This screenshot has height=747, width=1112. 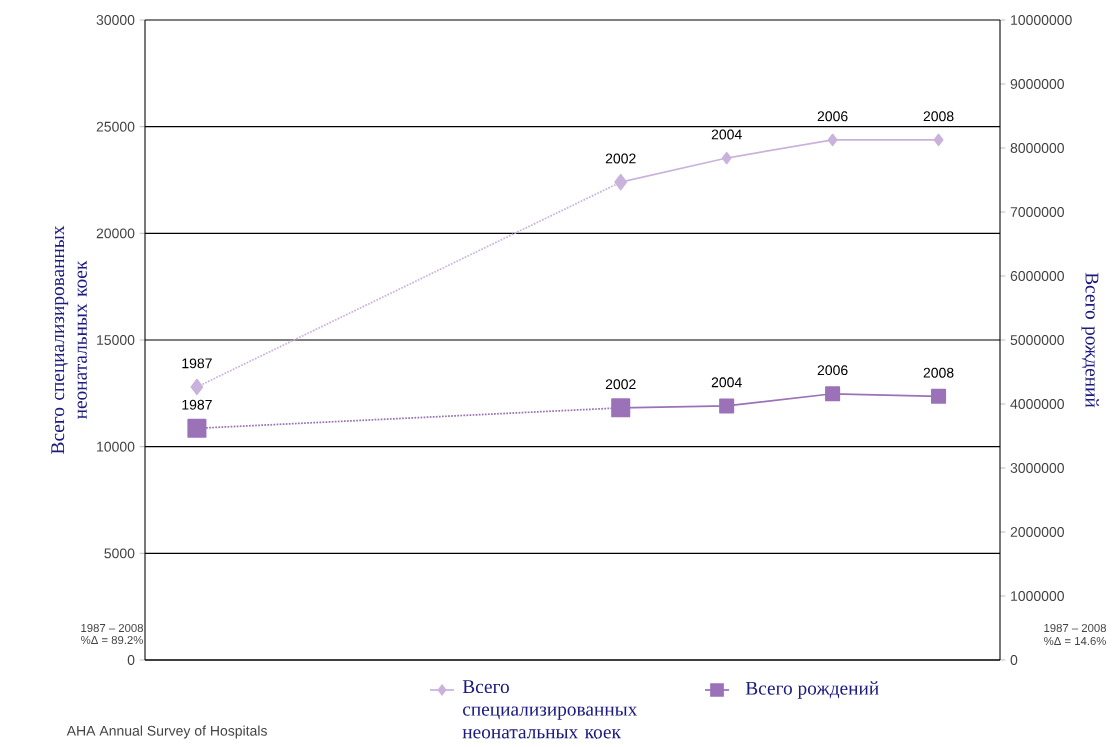 What do you see at coordinates (1037, 276) in the screenshot?
I see `y2-tick-label: 6000000` at bounding box center [1037, 276].